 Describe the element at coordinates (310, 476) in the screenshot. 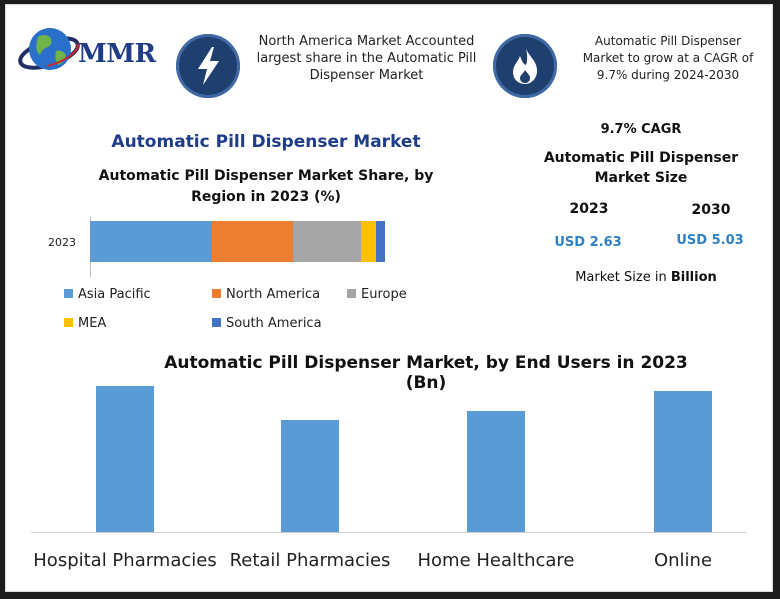

I see `bar-retail-pharmacies` at that location.